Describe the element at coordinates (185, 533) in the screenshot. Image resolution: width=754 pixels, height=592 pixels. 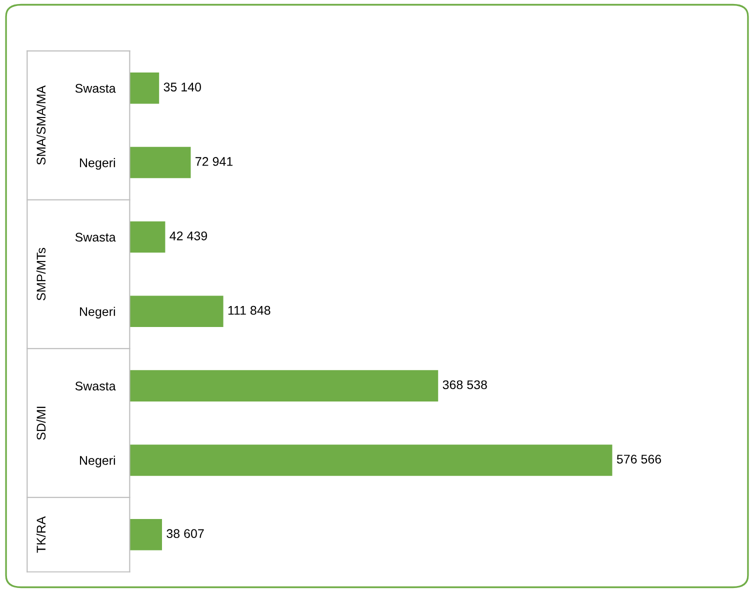
I see `data-label: 38 607` at that location.